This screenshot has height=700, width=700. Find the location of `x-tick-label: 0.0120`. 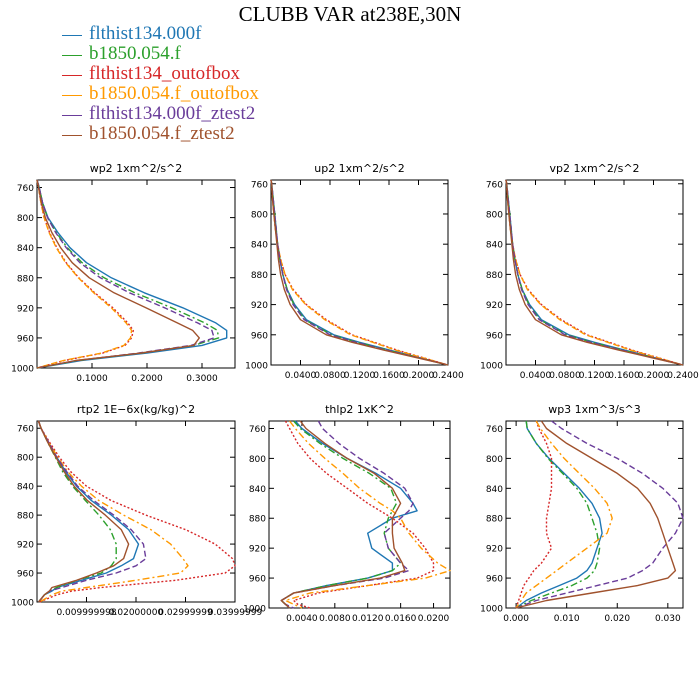

x-tick-label: 0.0120 is located at coordinates (368, 619).